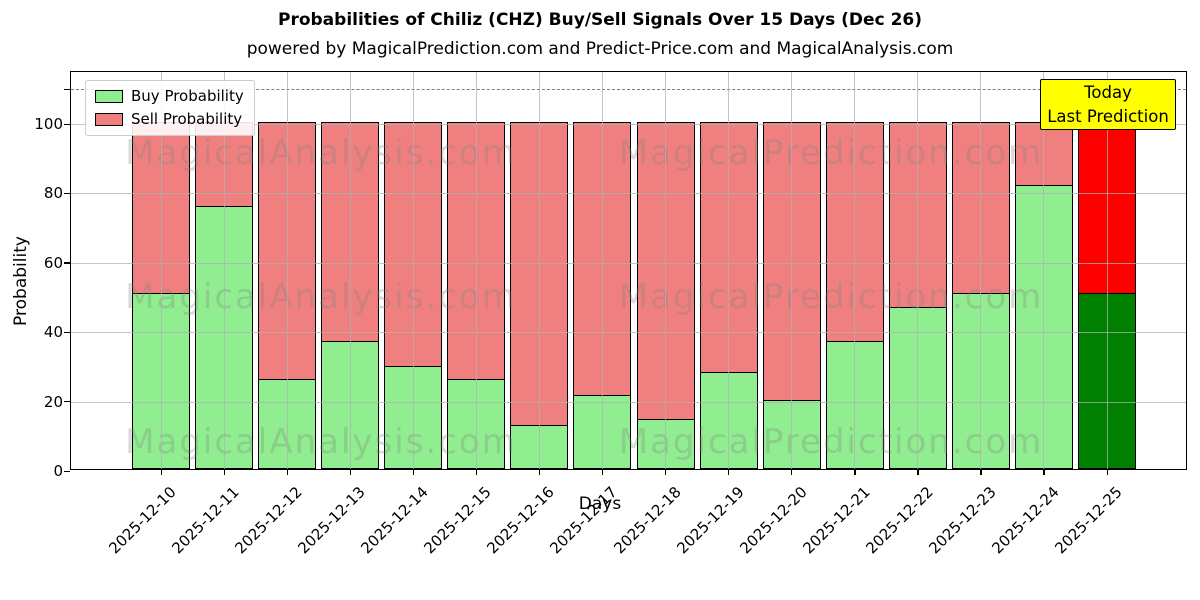 The image size is (1200, 600). I want to click on legend-label-buy: Buy Probability, so click(187, 96).